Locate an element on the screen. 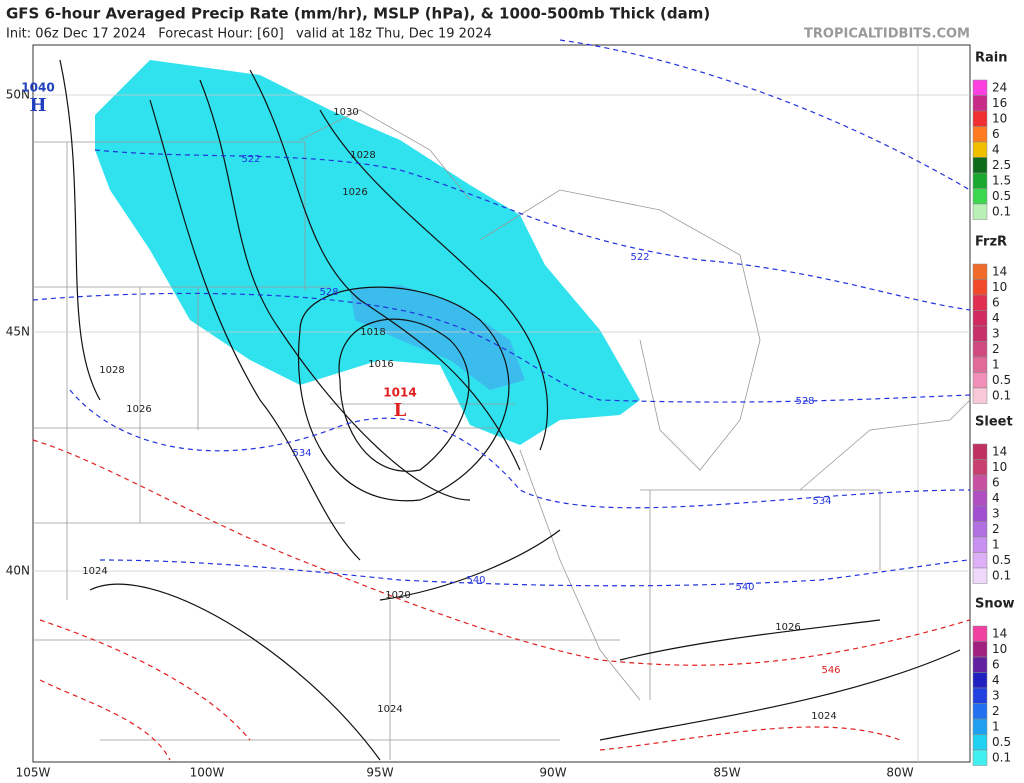 Image resolution: width=1024 pixels, height=783 pixels. lat-label: 45N is located at coordinates (18, 332).